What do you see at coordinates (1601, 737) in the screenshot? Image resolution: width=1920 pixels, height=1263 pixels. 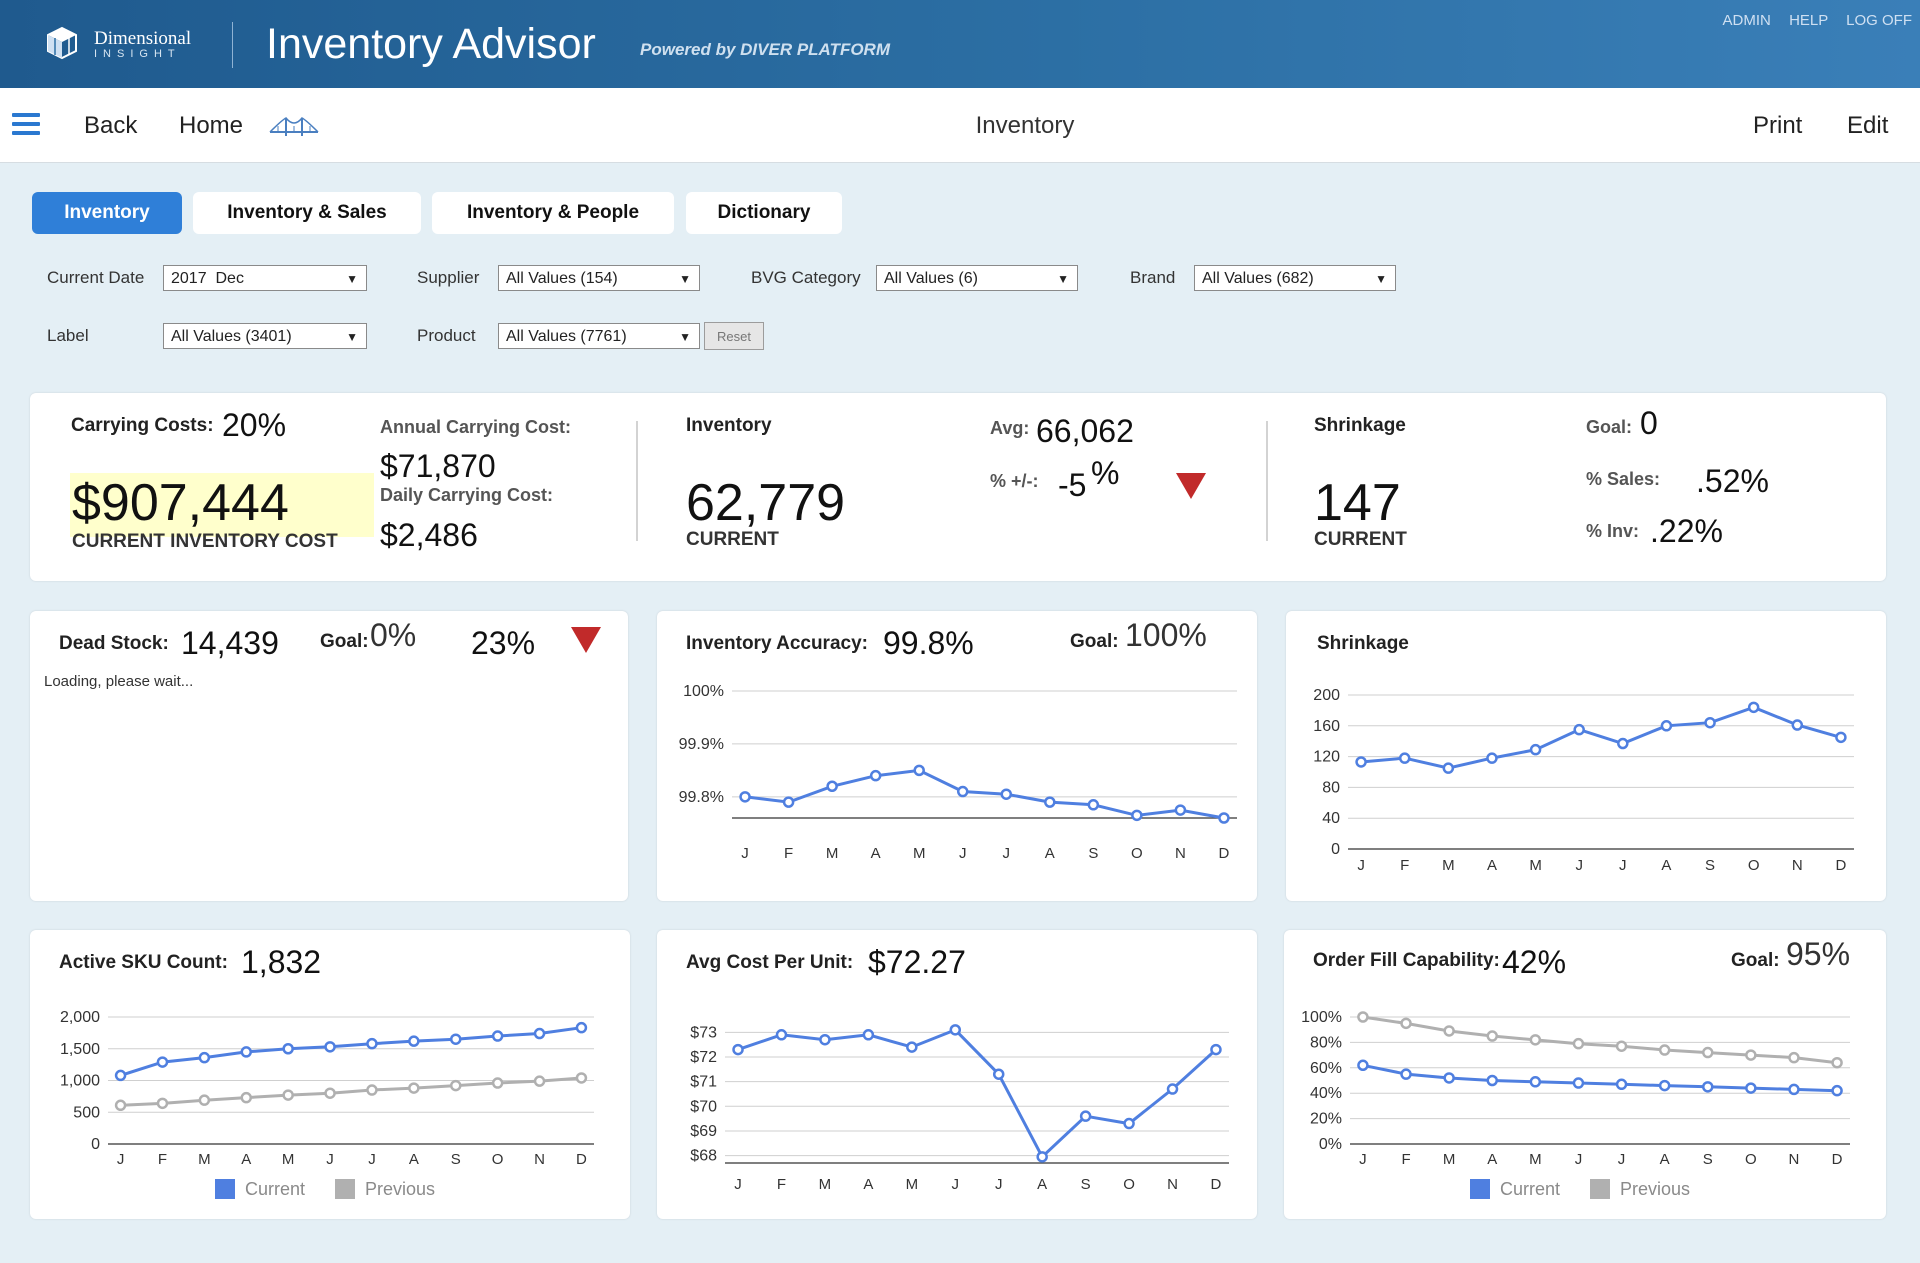 I see `series-line` at bounding box center [1601, 737].